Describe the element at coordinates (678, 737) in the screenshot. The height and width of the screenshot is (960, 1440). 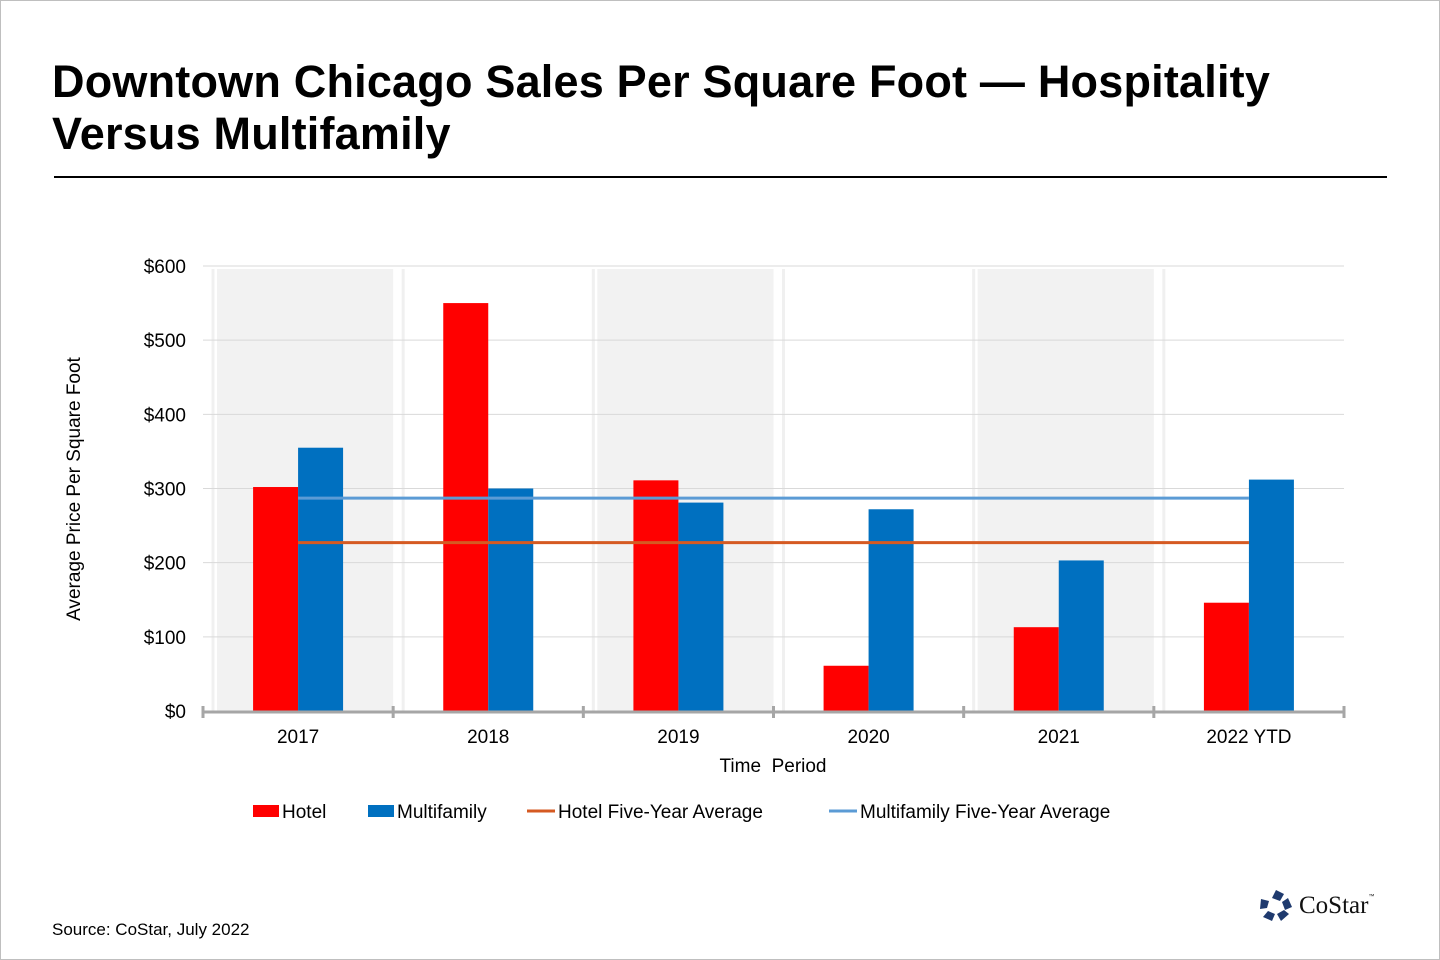
I see `x-tick-label: 2019` at that location.